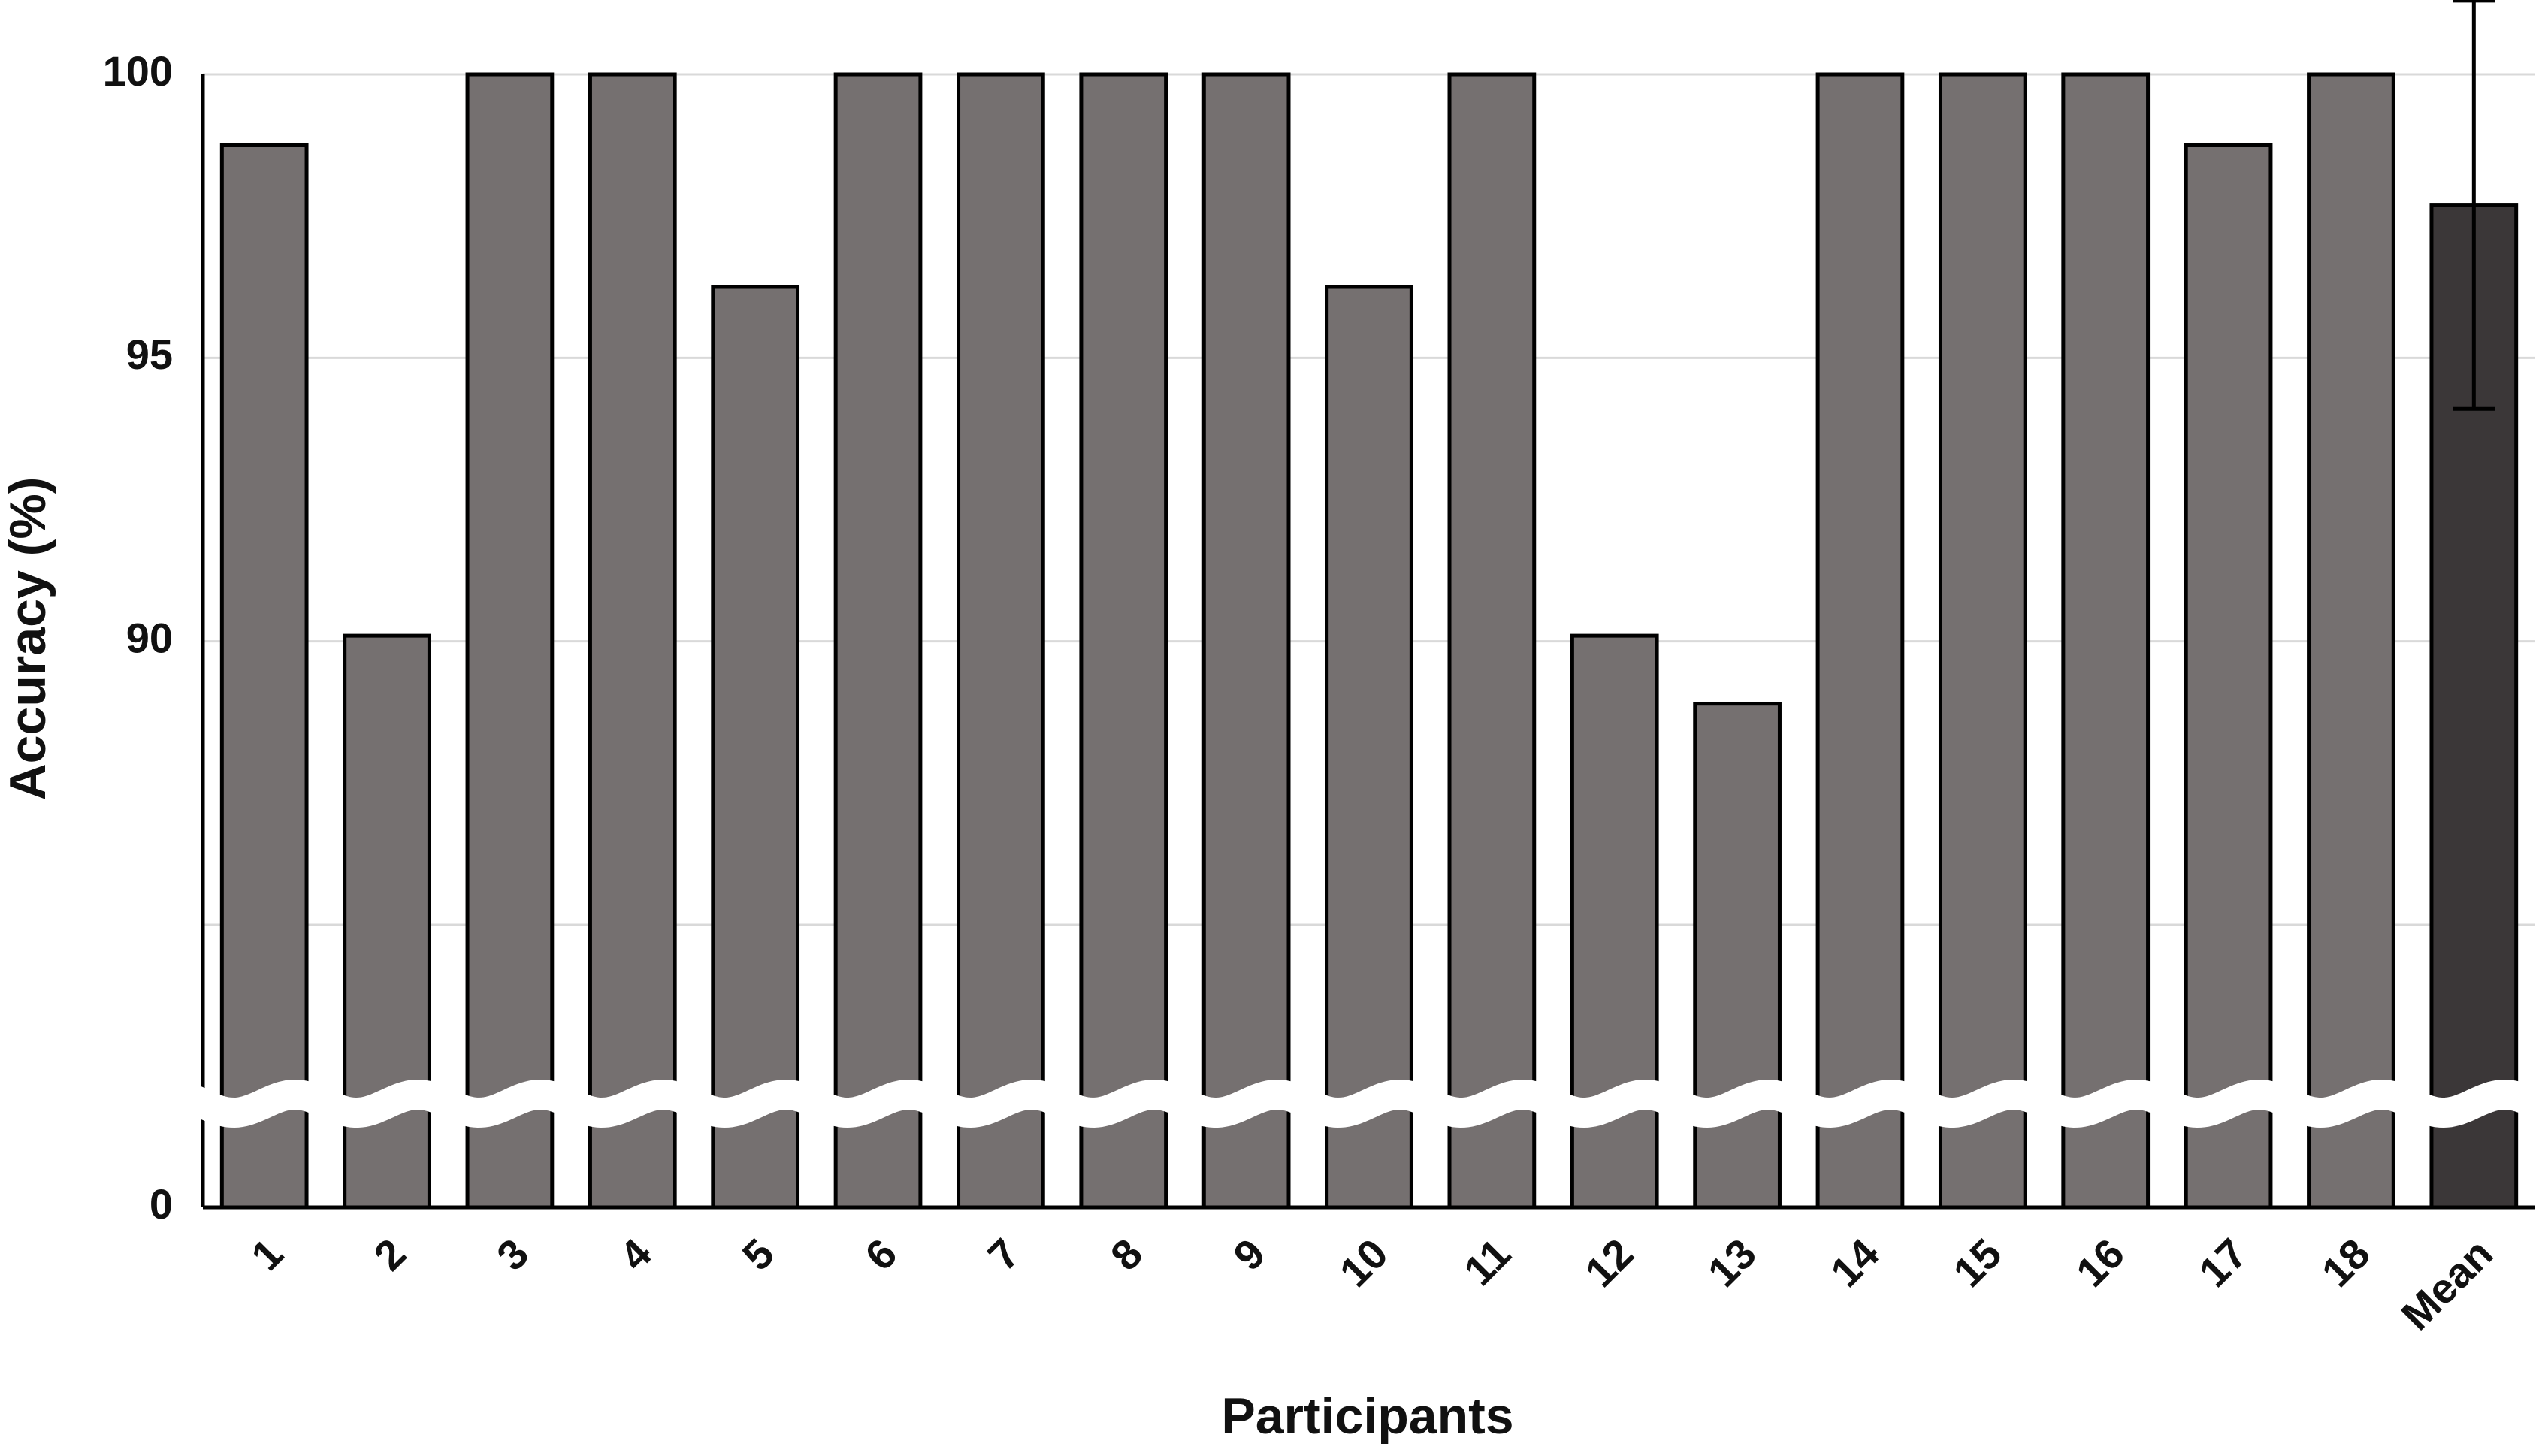 This screenshot has height=1456, width=2542. Describe the element at coordinates (2223, 1262) in the screenshot. I see `x-tick-label: 17` at that location.